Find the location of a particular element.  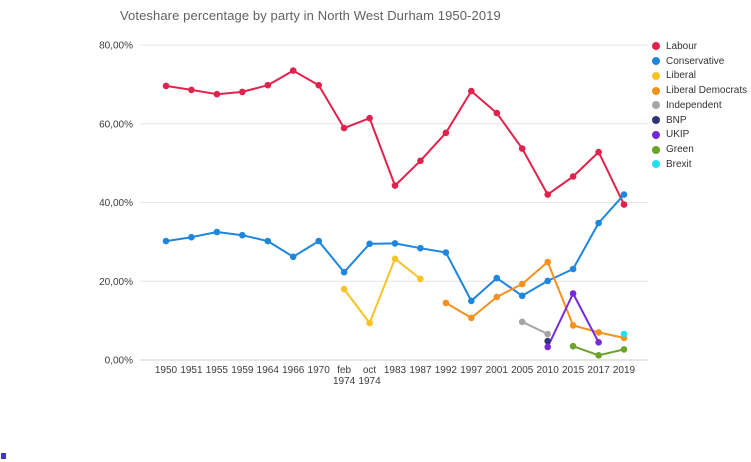

screen-corner-artifact is located at coordinates (3, 456).